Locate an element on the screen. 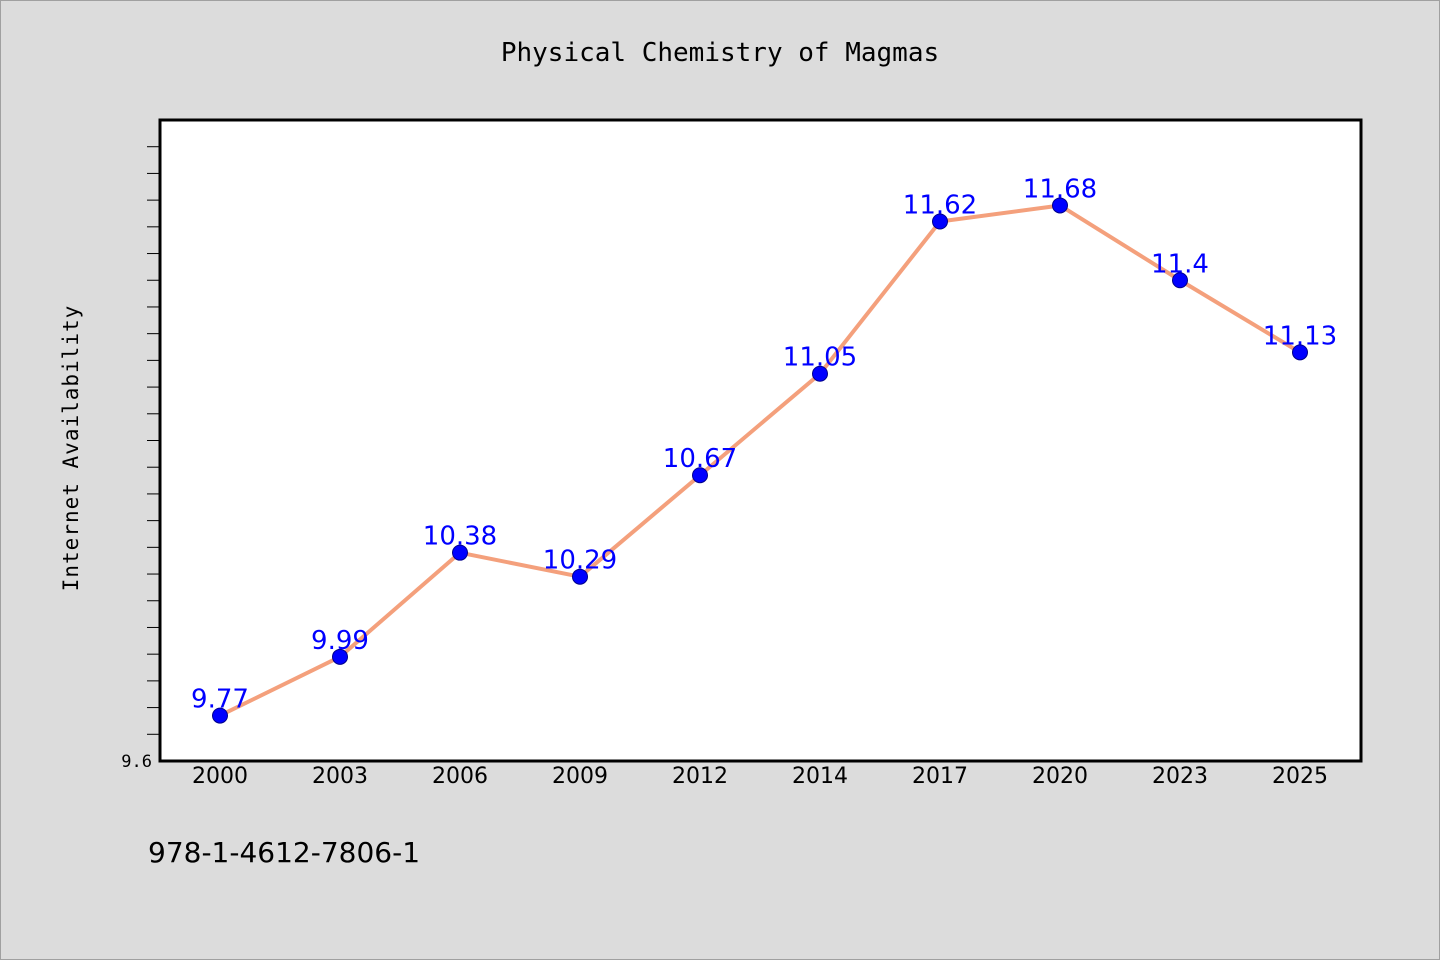 This screenshot has width=1440, height=960. x-axis-ticks: 2000 2003 2006 2009 2012 2014 2017 2020 2023 2025 is located at coordinates (760, 776).